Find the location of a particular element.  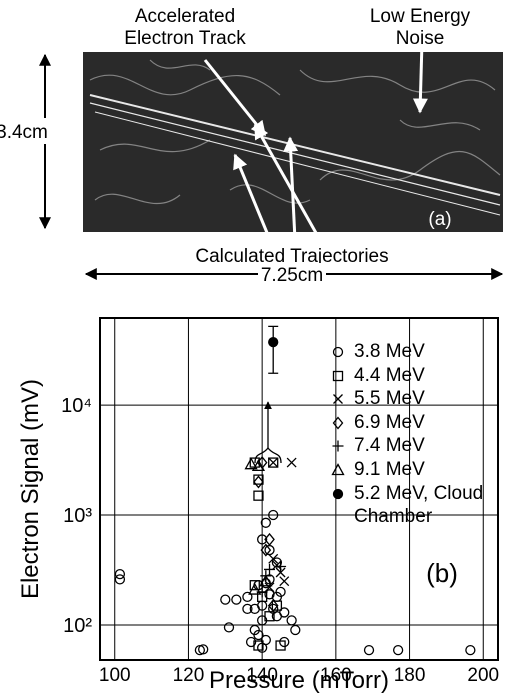

y-axis-label: Electron Signal (mV) is located at coordinates (30, 489).